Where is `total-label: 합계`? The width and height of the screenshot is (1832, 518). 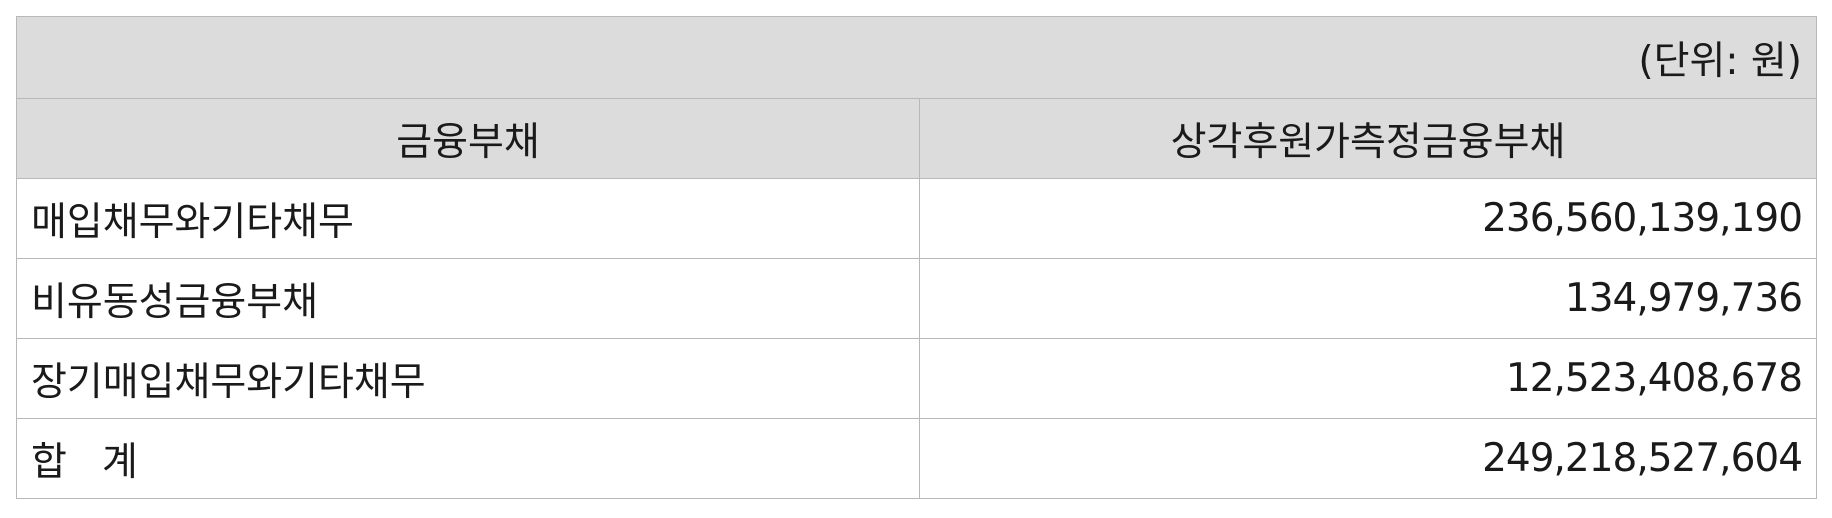 total-label: 합계 is located at coordinates (468, 458).